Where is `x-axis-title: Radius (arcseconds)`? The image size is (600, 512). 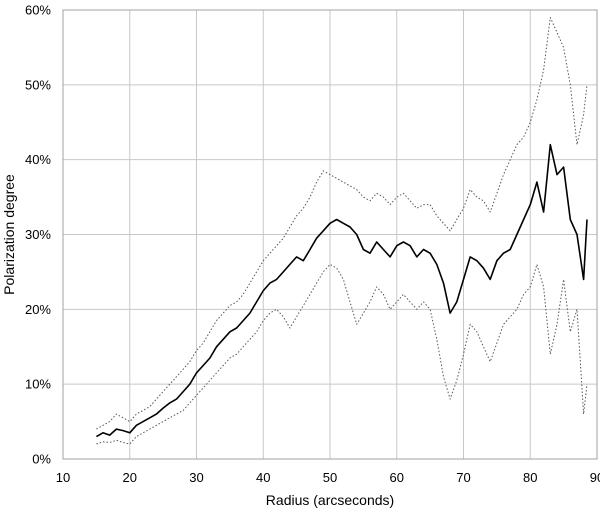 x-axis-title: Radius (arcseconds) is located at coordinates (330, 500).